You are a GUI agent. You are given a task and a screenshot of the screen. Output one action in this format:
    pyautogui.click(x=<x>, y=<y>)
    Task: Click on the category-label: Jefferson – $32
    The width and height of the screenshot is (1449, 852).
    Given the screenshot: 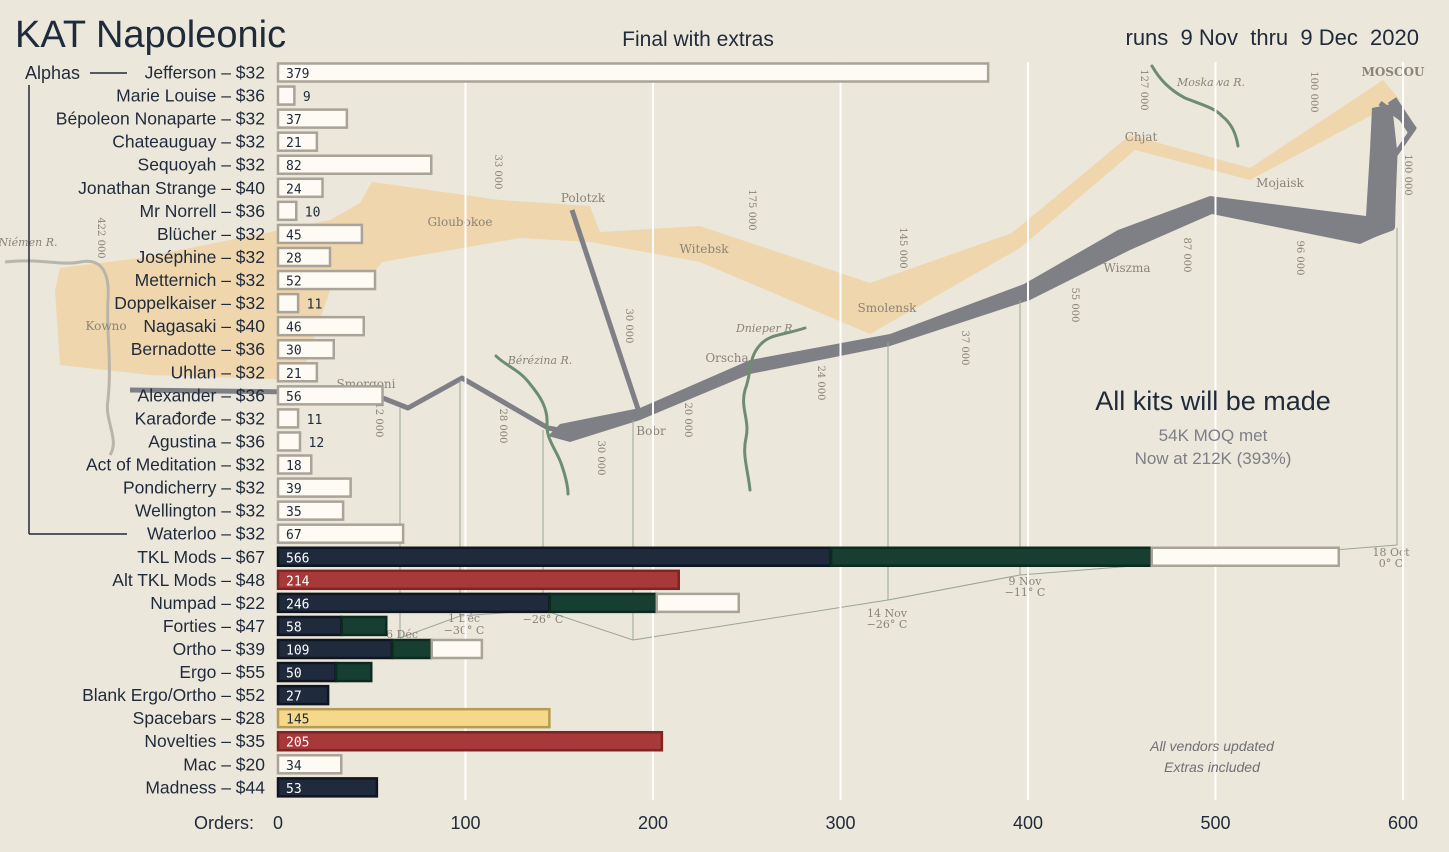 What is the action you would take?
    pyautogui.click(x=205, y=73)
    